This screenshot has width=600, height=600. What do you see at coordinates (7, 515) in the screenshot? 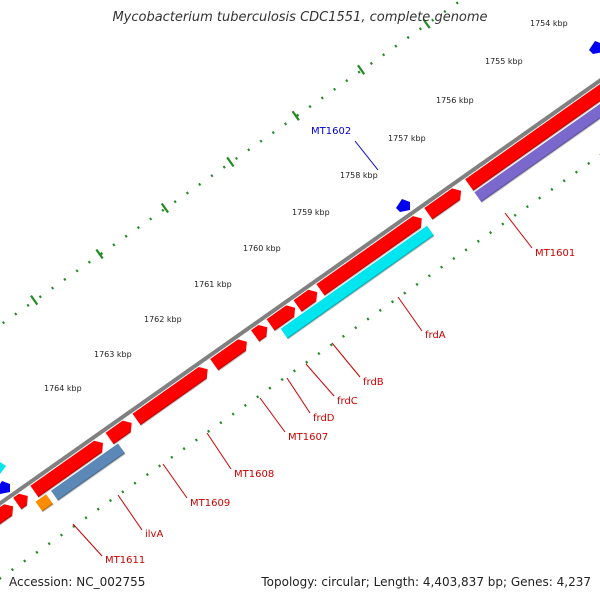
I see `cds-MT1611b` at bounding box center [7, 515].